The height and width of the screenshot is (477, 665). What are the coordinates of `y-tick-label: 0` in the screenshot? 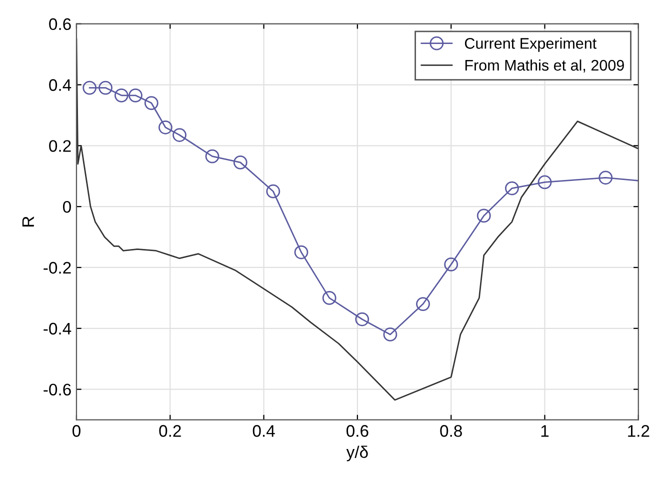 It's located at (66, 206).